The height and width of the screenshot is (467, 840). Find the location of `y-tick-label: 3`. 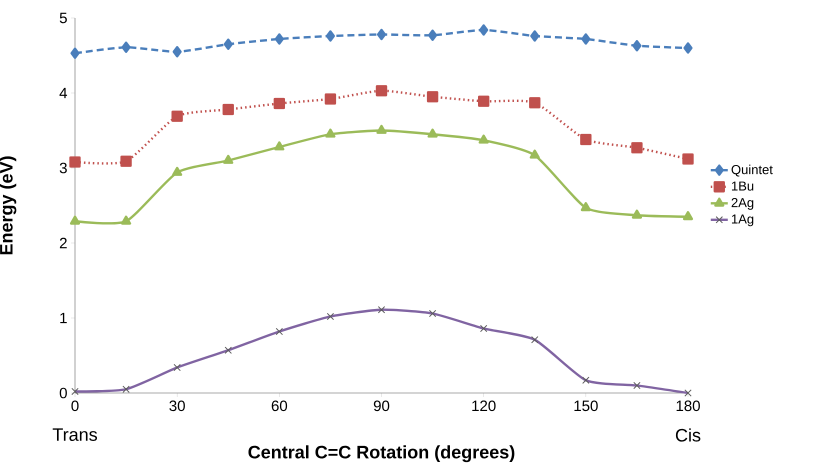

y-tick-label: 3 is located at coordinates (63, 168).